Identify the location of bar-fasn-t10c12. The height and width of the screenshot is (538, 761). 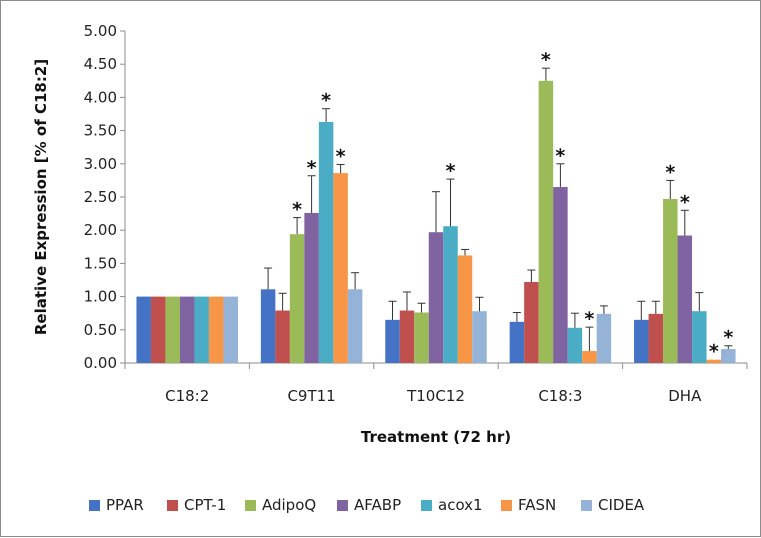
(465, 309).